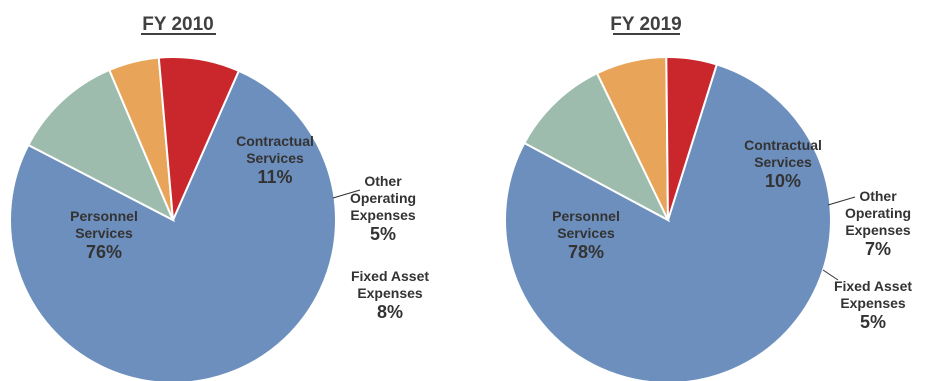 This screenshot has width=926, height=381. Describe the element at coordinates (390, 312) in the screenshot. I see `slice-value-label: 8%` at that location.